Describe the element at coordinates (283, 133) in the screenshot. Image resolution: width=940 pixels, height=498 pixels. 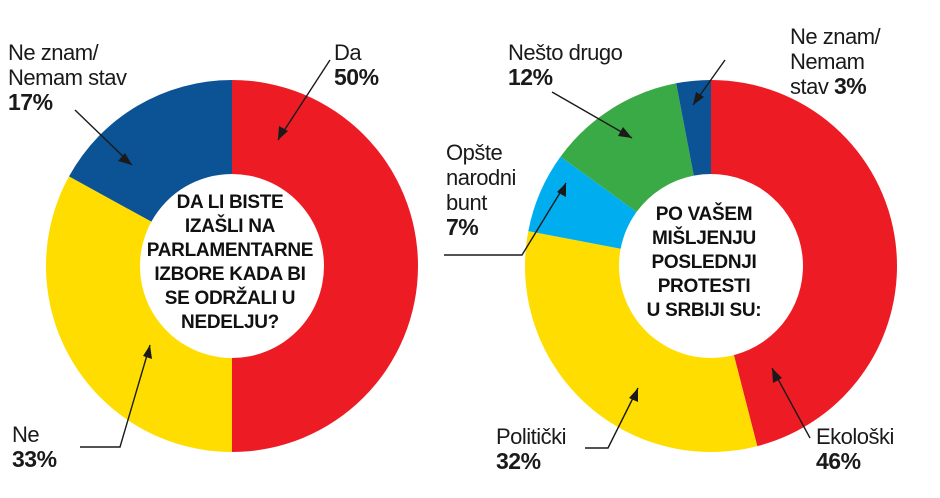
I see `arrowhead-da` at that location.